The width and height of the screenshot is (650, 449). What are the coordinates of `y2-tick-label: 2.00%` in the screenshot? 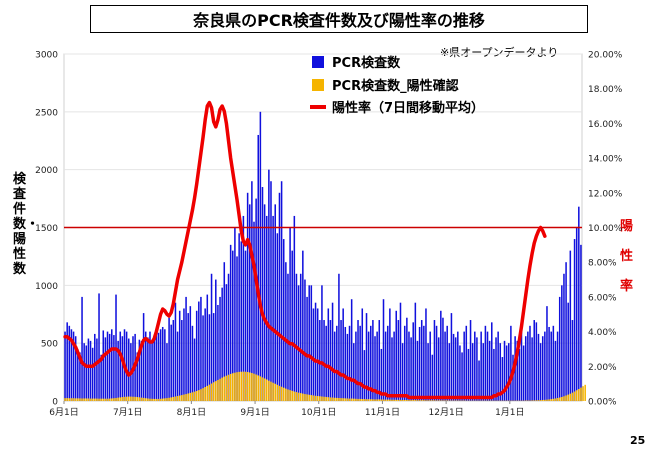 It's located at (602, 368).